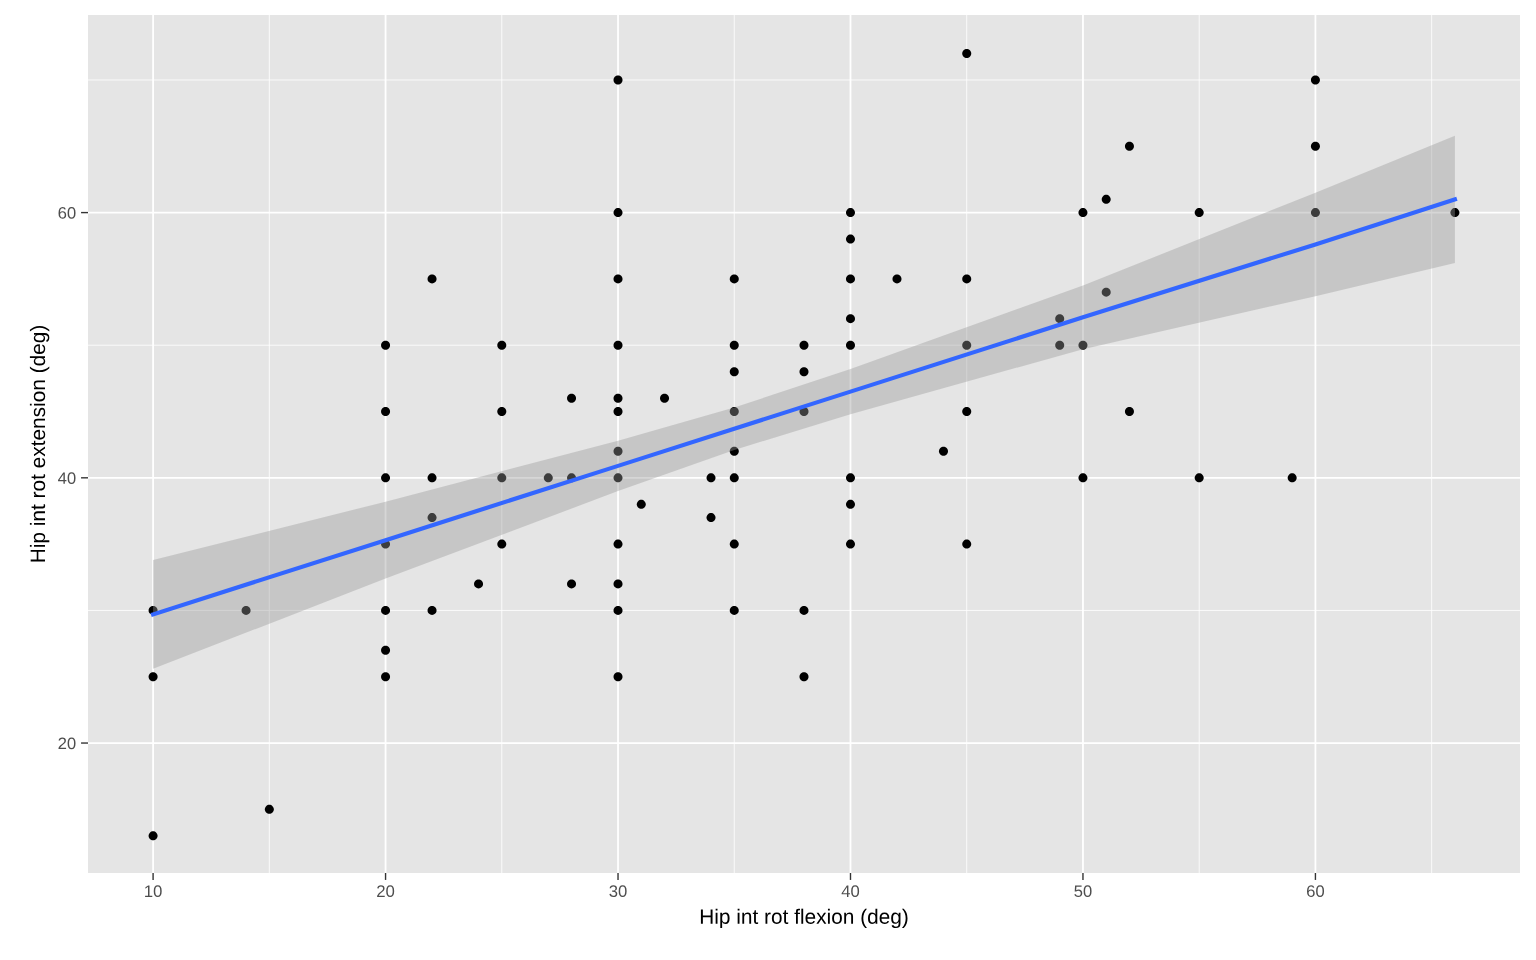 This screenshot has width=1536, height=960. Describe the element at coordinates (153, 891) in the screenshot. I see `x-tick-label: 10` at that location.